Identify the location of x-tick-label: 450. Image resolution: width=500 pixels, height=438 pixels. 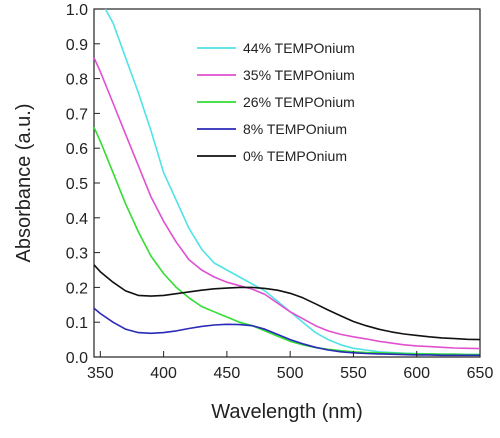
(227, 373).